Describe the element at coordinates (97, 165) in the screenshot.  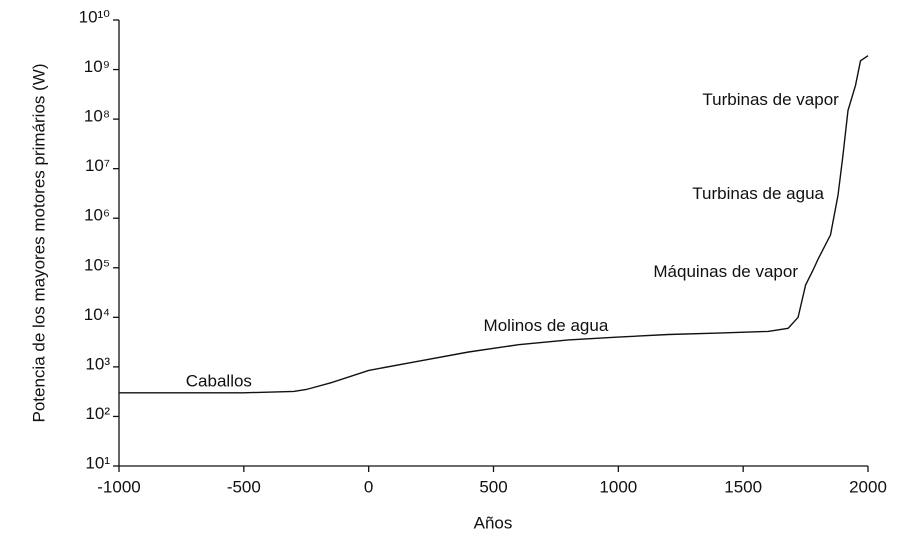
I see `y-tick-label: 10⁷` at that location.